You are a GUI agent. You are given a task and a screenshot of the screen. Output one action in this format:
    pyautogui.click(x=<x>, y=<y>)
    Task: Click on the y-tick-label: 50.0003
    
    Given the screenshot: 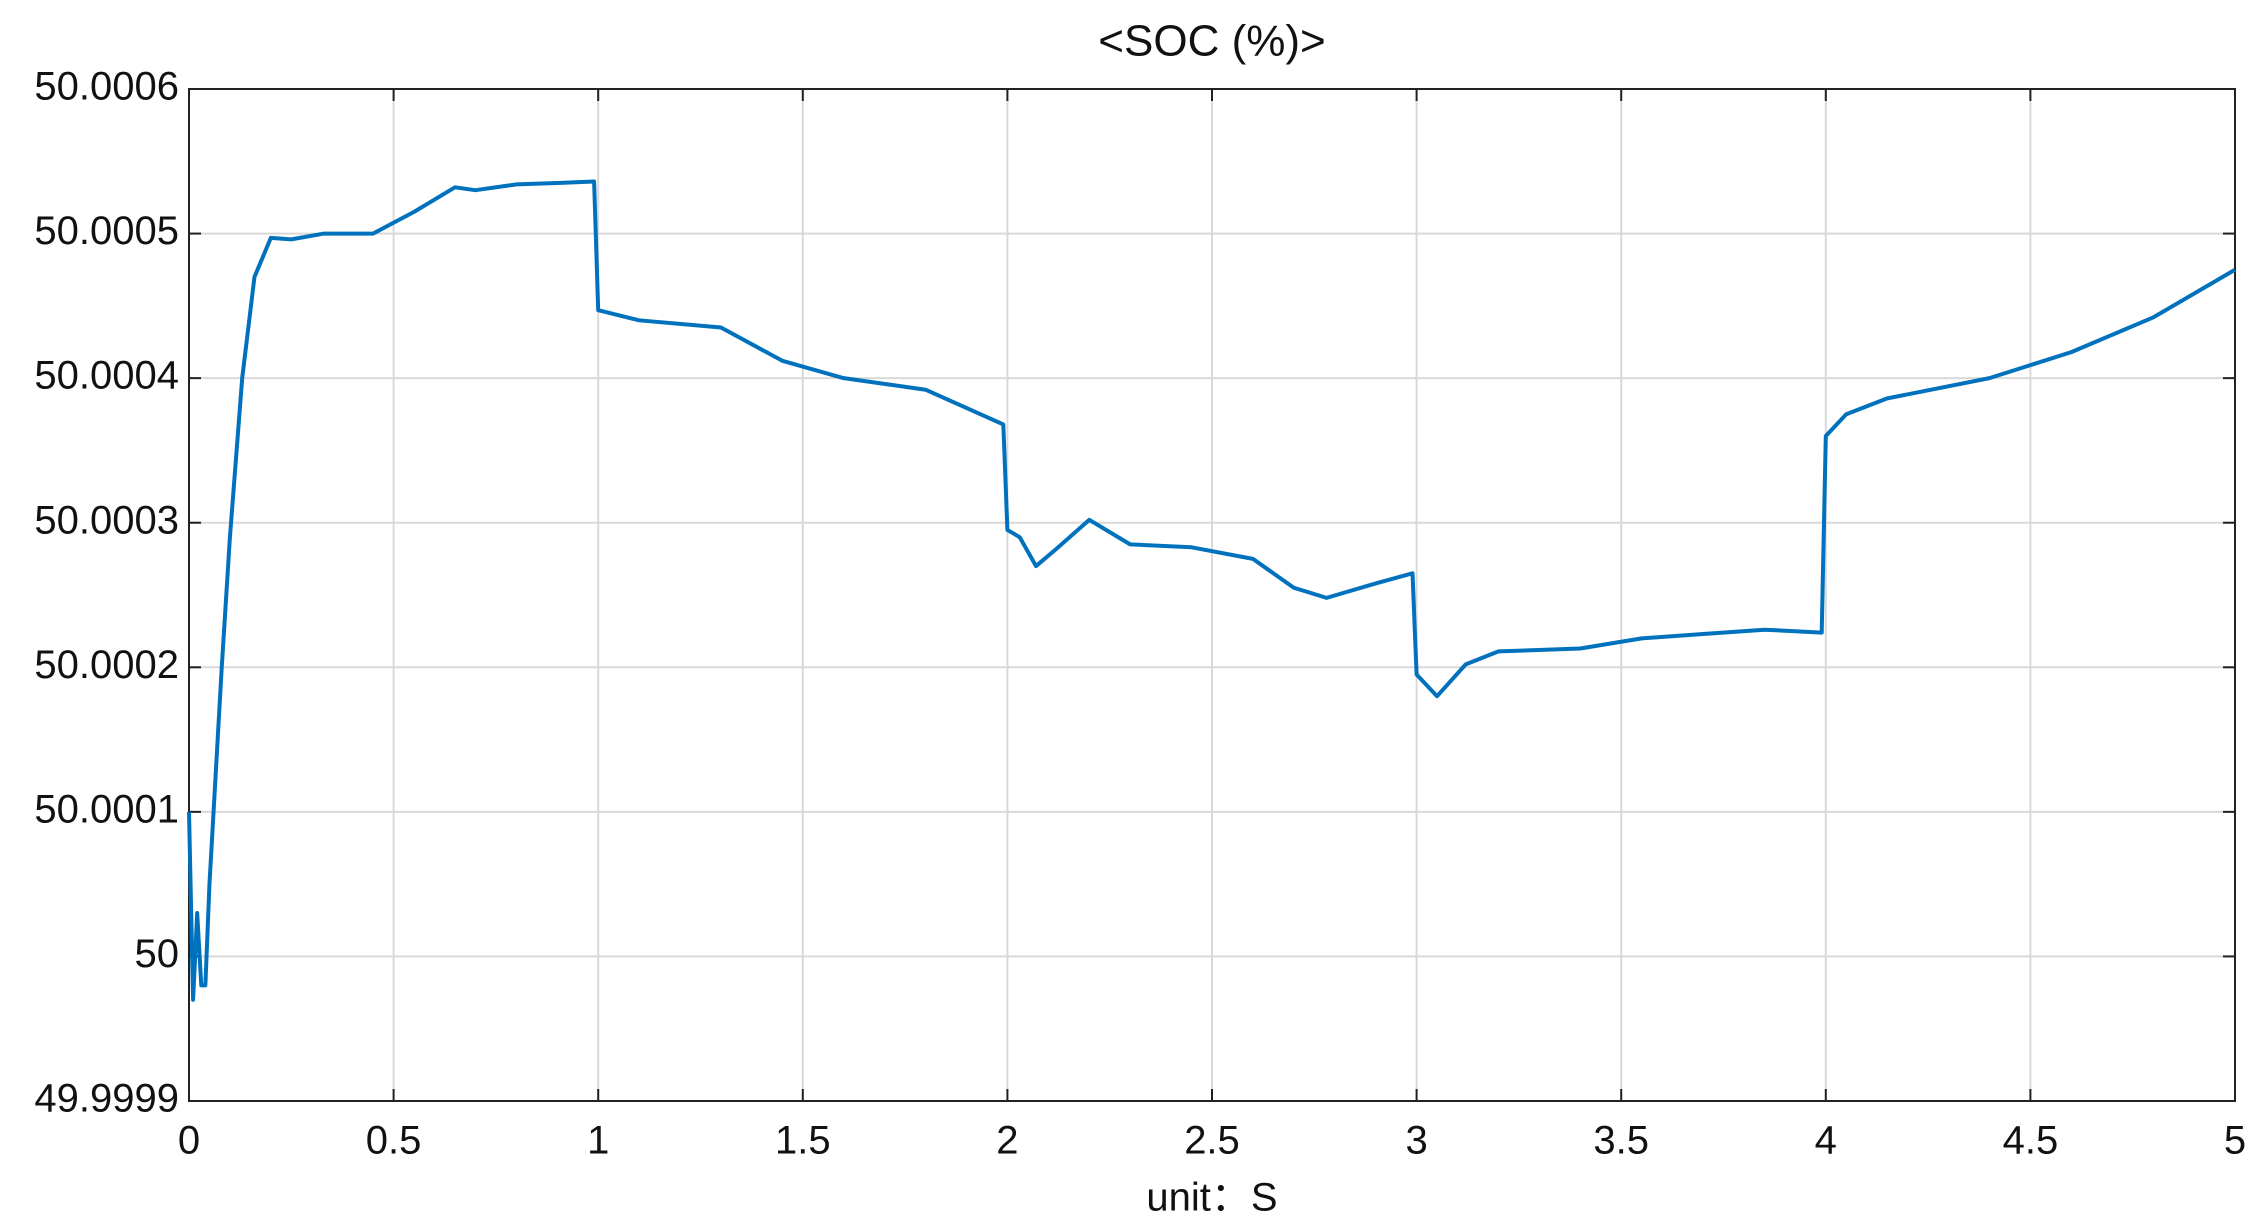 What is the action you would take?
    pyautogui.click(x=106, y=520)
    